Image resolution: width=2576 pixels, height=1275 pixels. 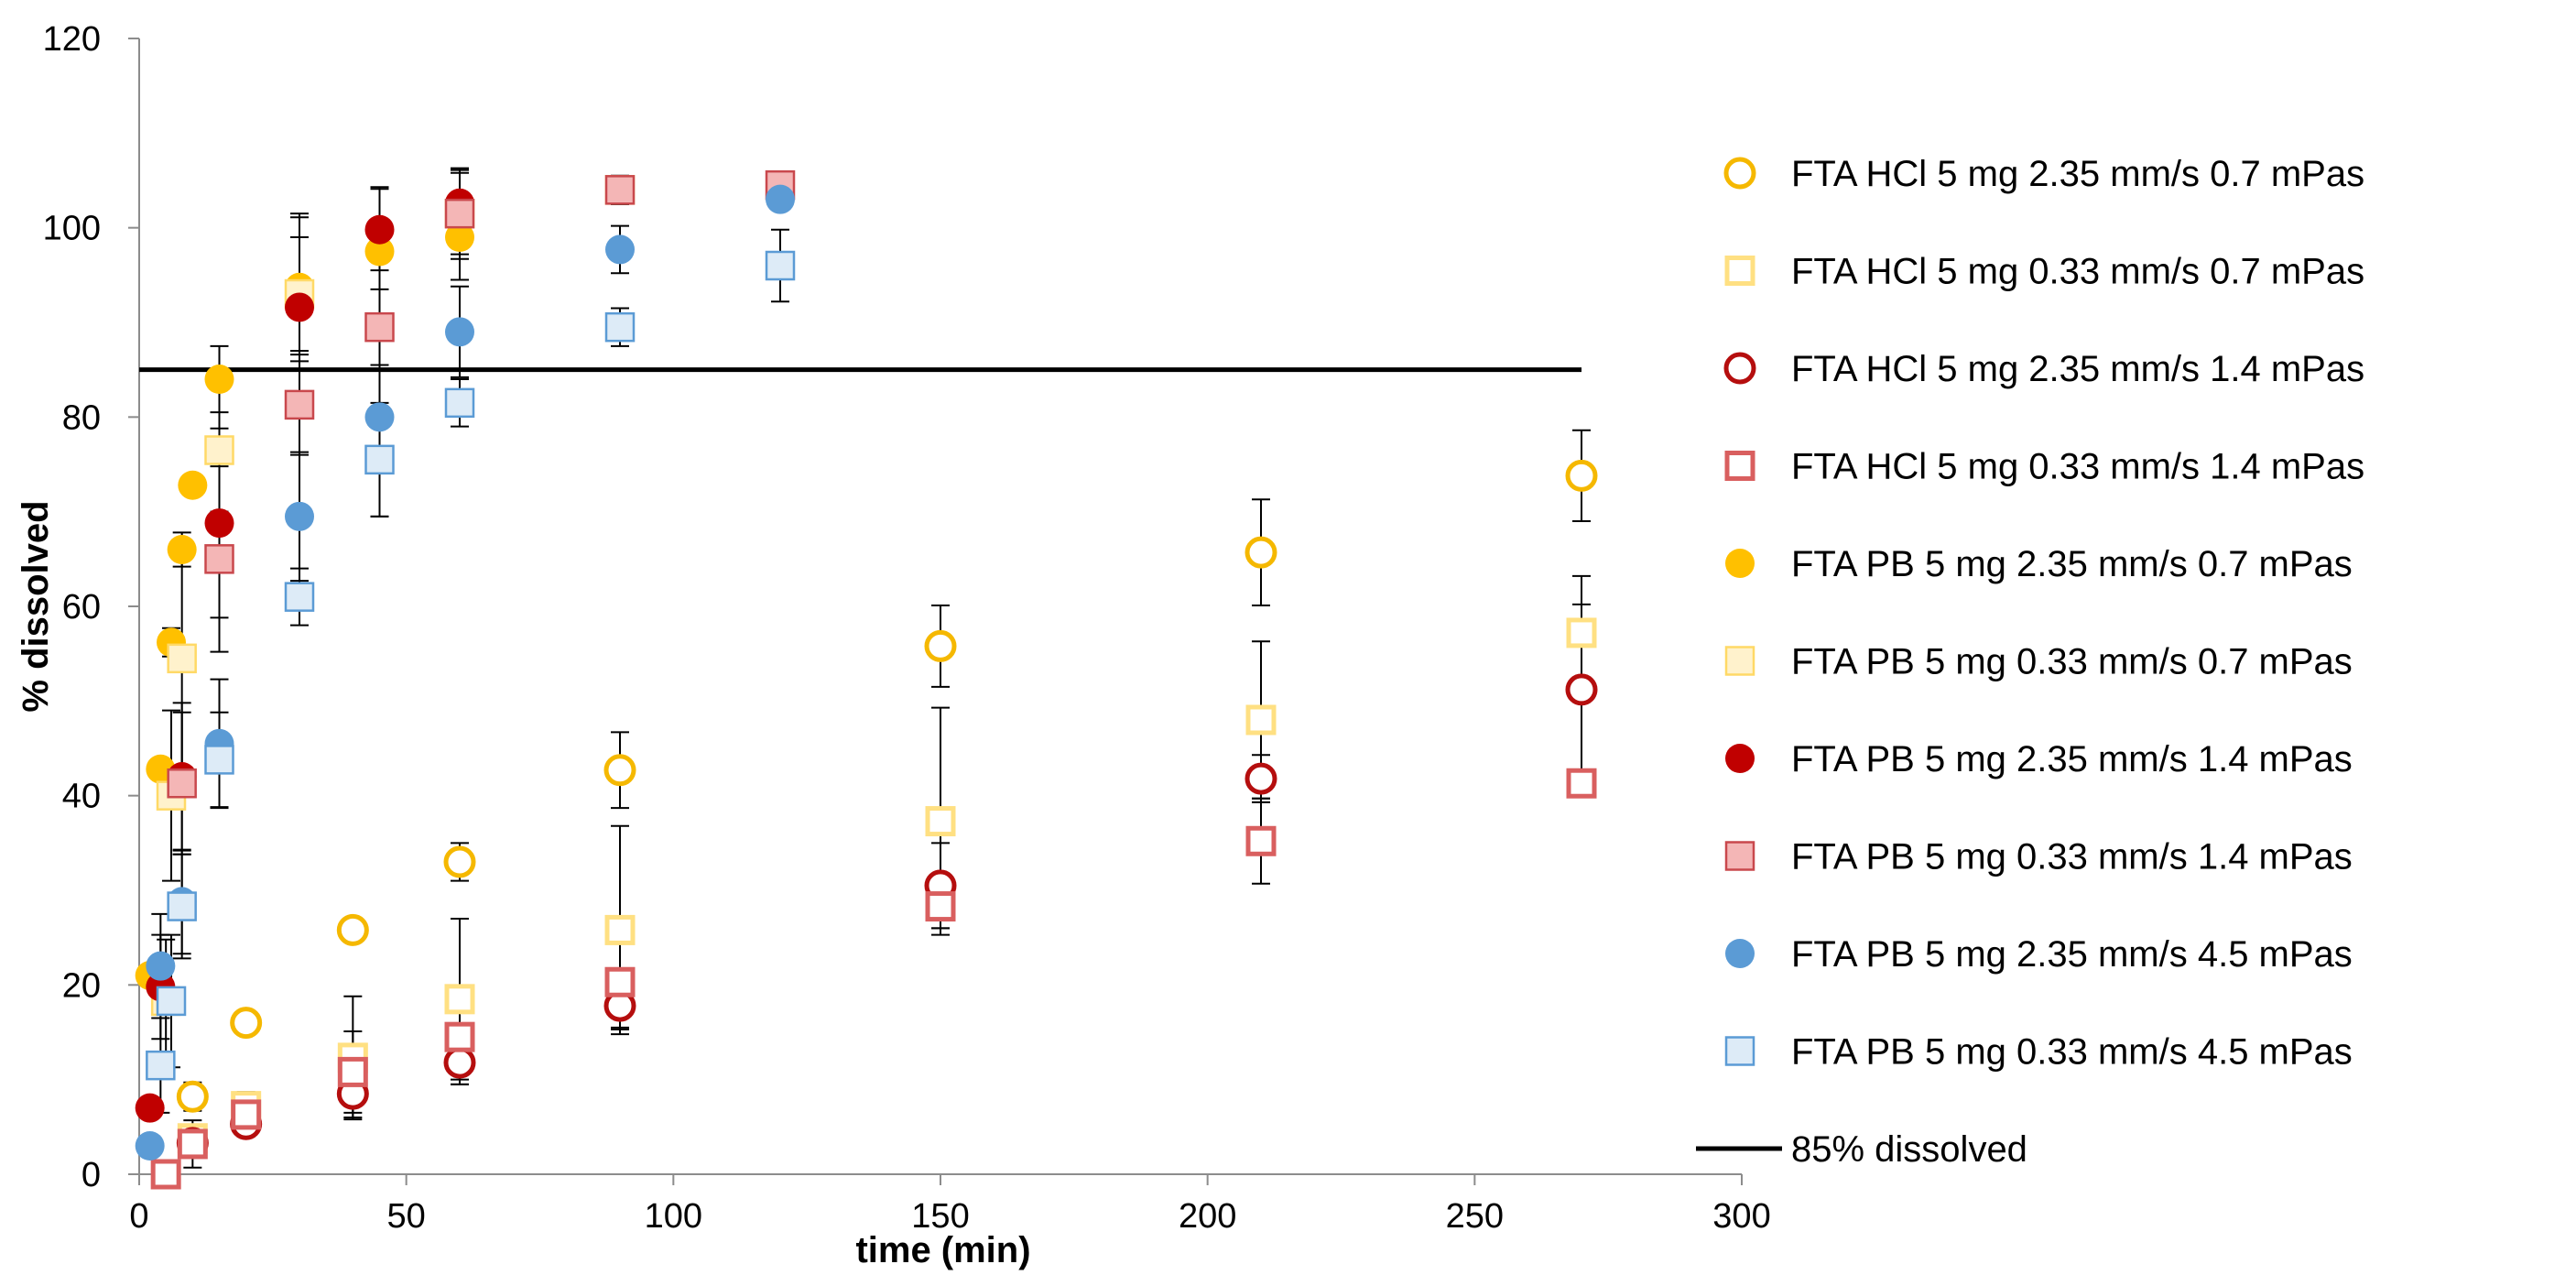 I want to click on y-tick-label: 100, so click(x=72, y=229).